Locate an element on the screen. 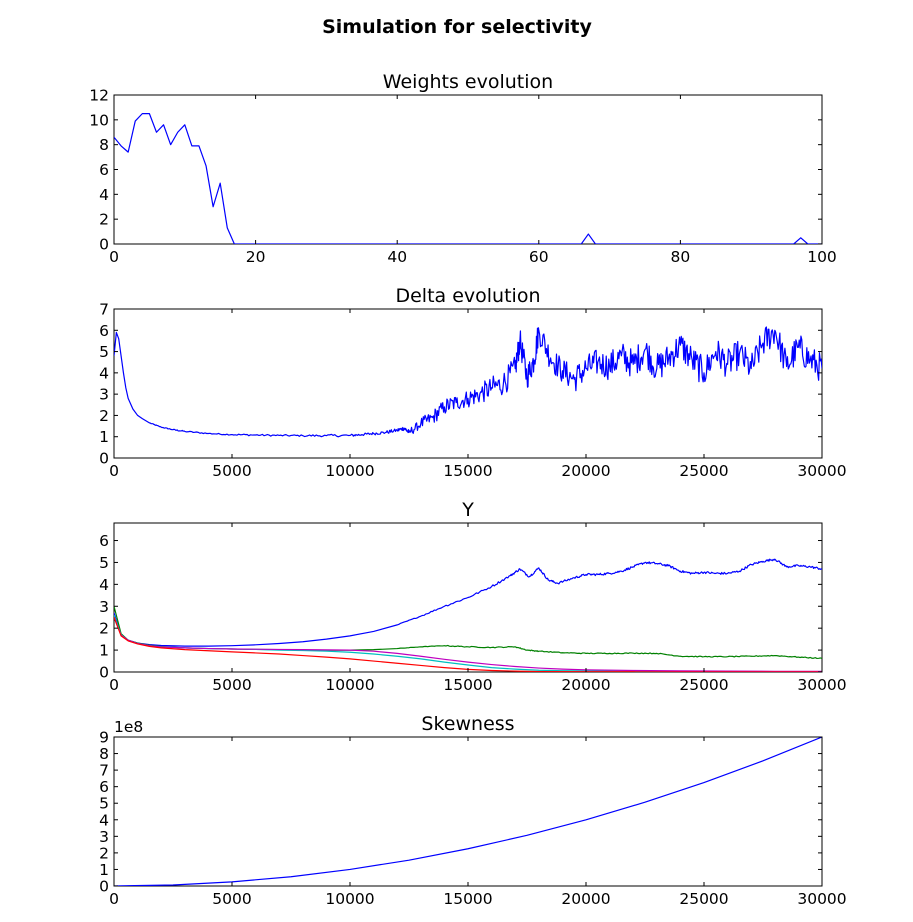 This screenshot has height=922, width=913. subplot-title: Y is located at coordinates (467, 510).